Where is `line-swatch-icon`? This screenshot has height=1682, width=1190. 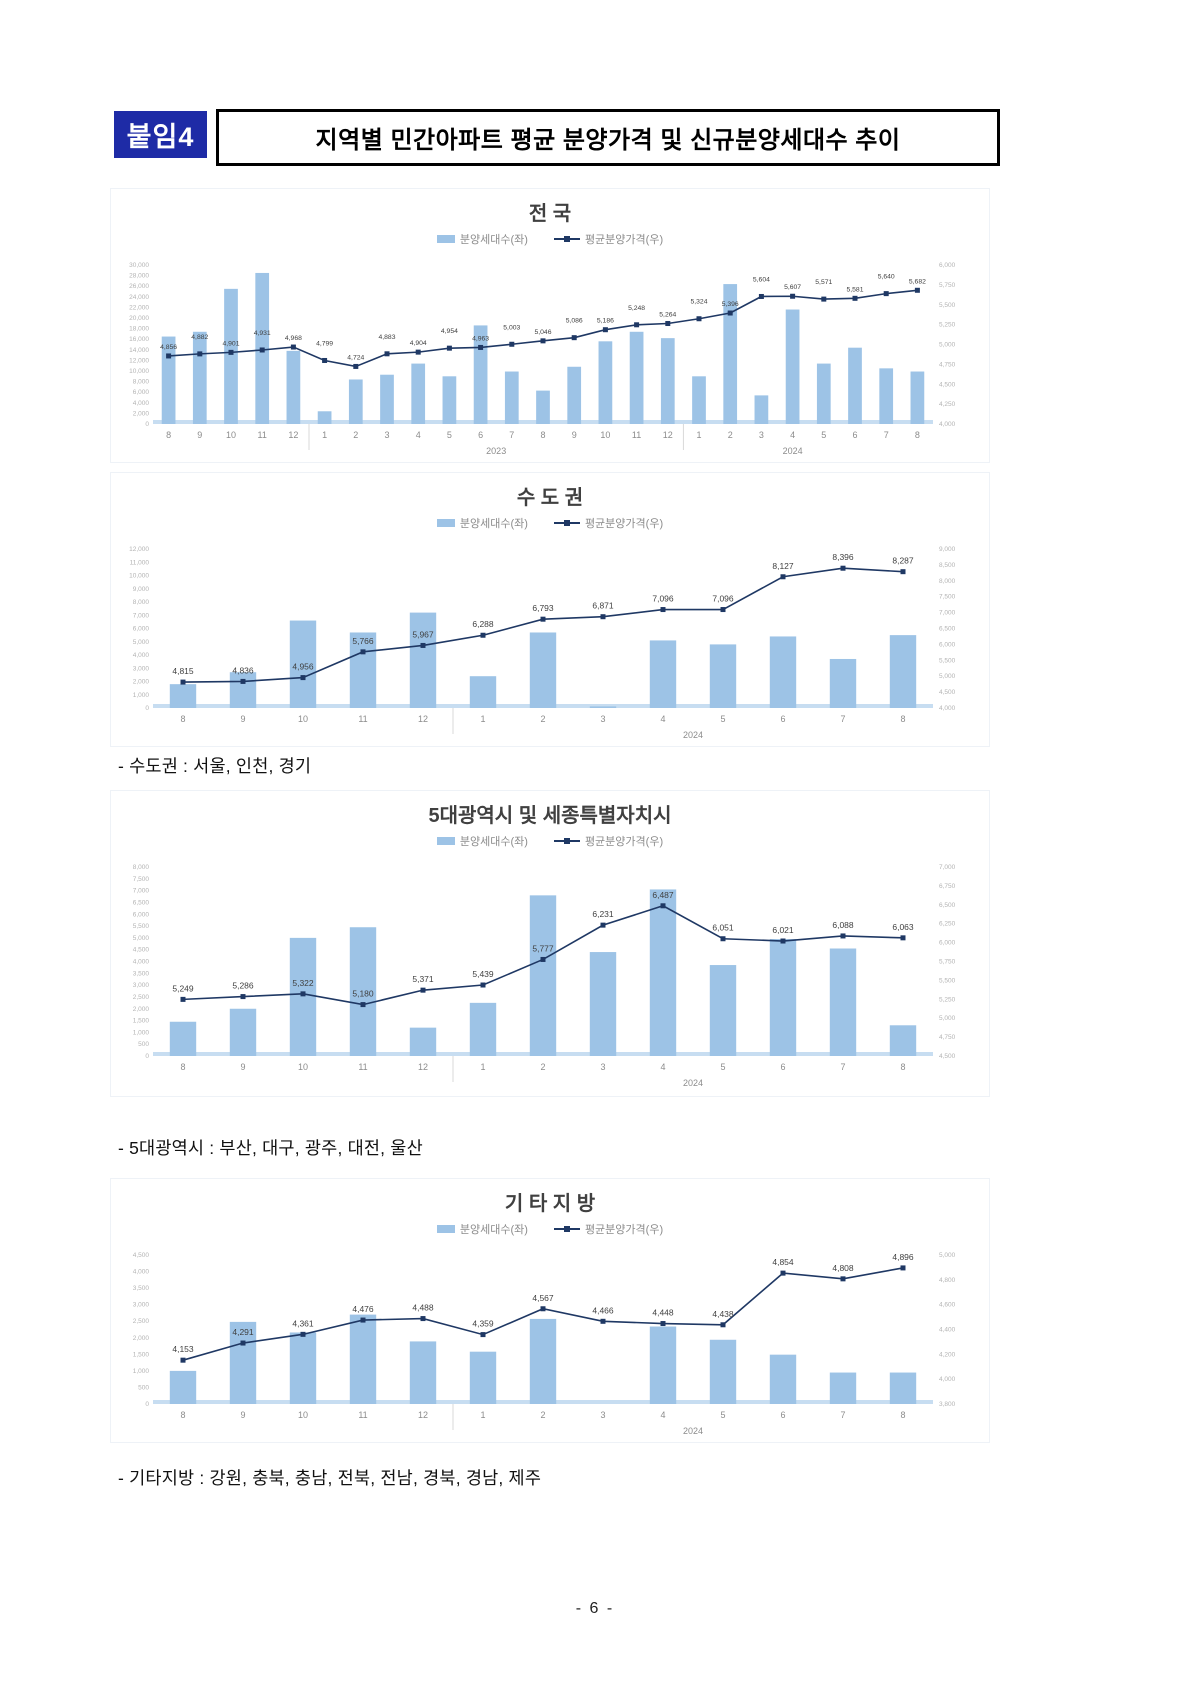 line-swatch-icon is located at coordinates (566, 523).